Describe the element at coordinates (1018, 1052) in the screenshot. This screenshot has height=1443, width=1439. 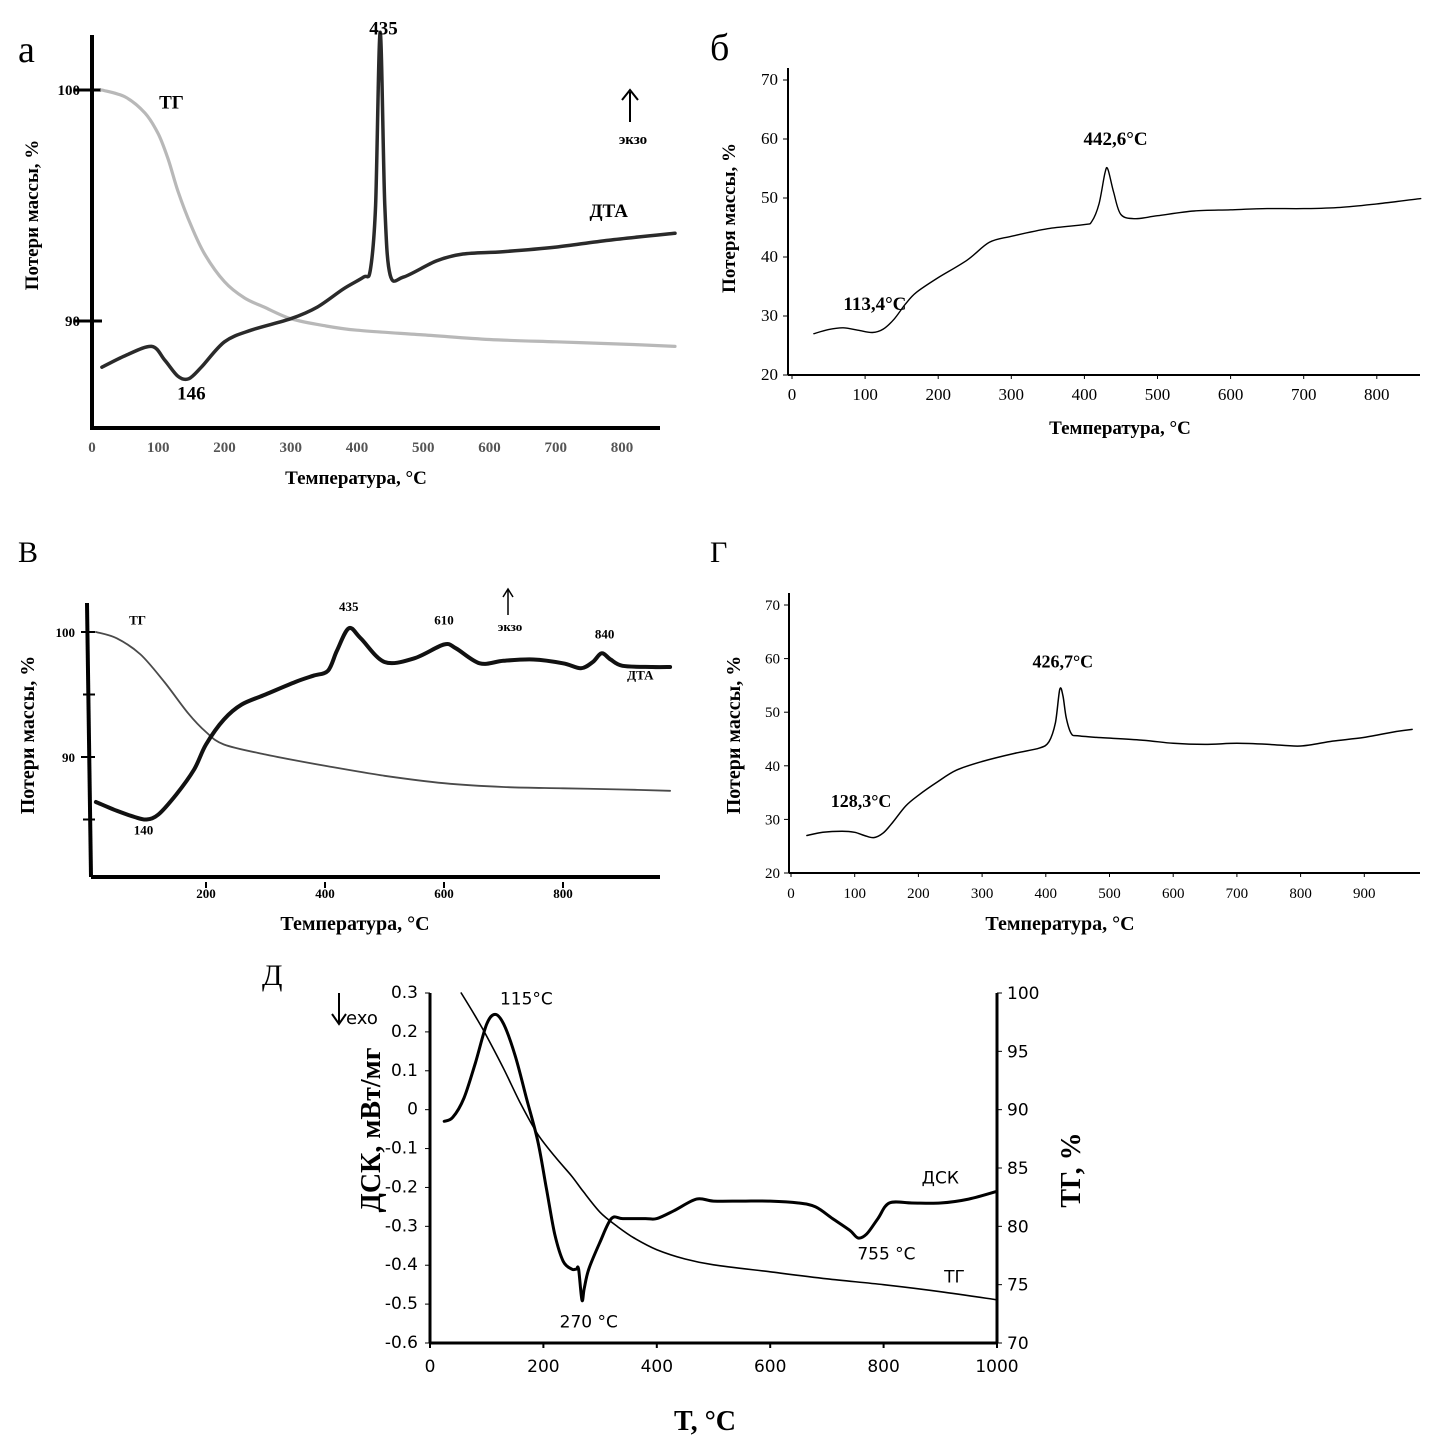
I see `y2-tick-label: 95` at that location.